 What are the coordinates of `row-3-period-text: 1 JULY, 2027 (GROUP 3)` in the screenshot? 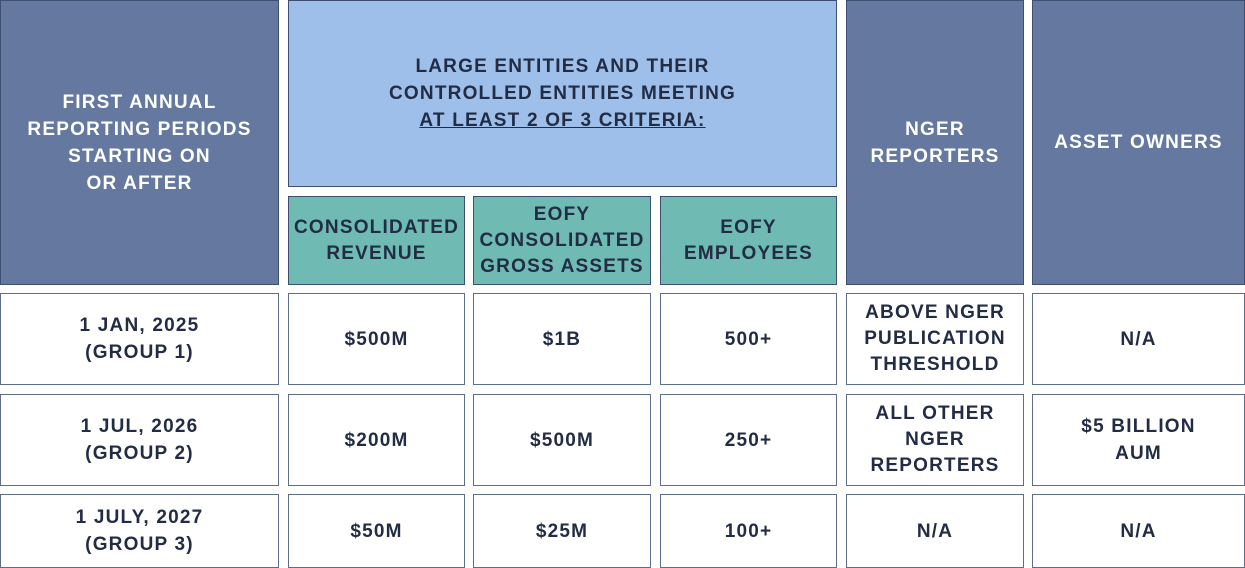 It's located at (140, 531).